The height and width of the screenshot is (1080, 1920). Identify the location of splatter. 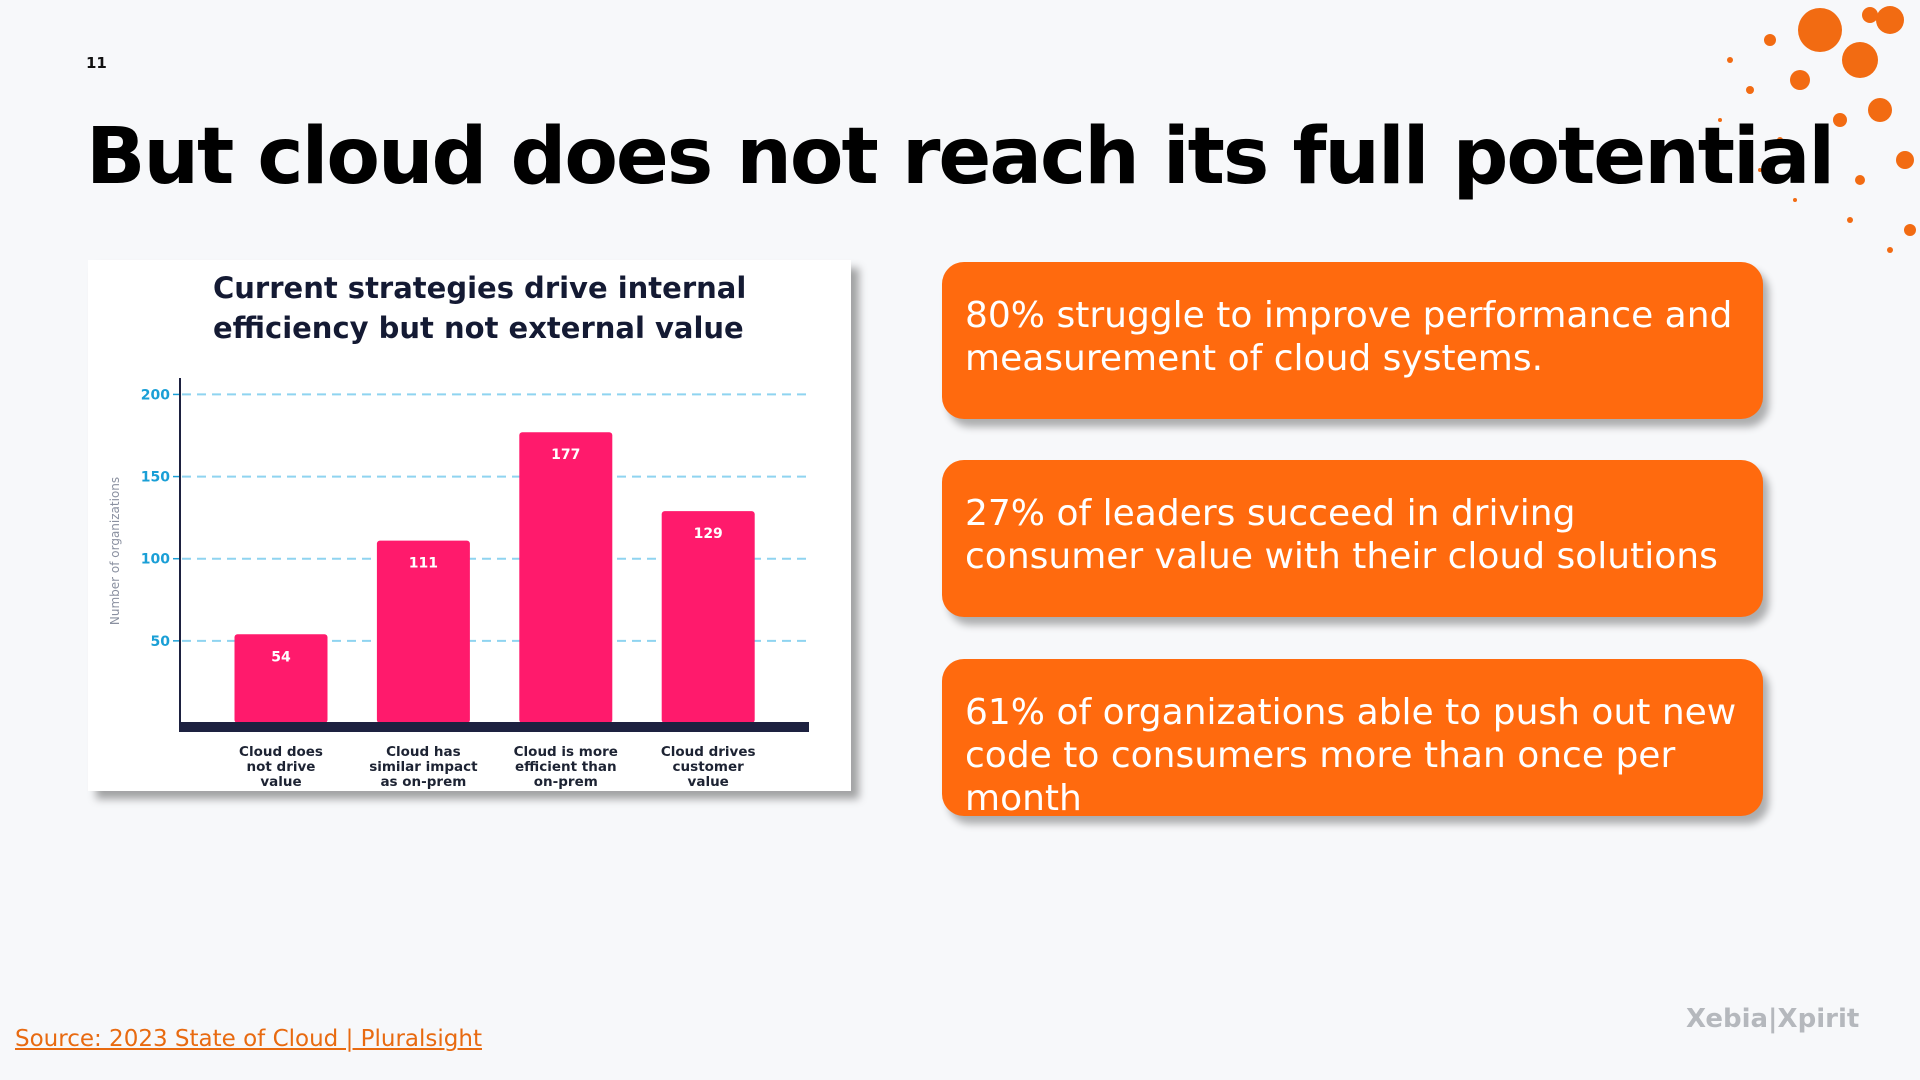
(1817, 129).